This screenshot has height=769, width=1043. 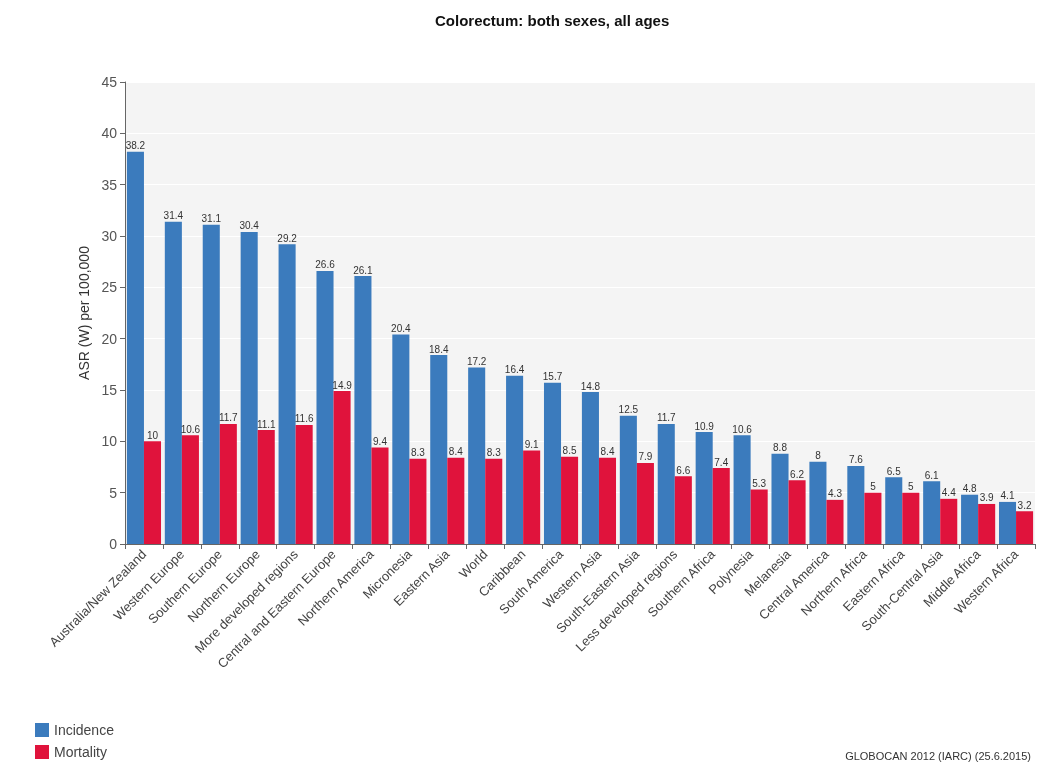 I want to click on y-tick-label: 40, so click(x=109, y=133).